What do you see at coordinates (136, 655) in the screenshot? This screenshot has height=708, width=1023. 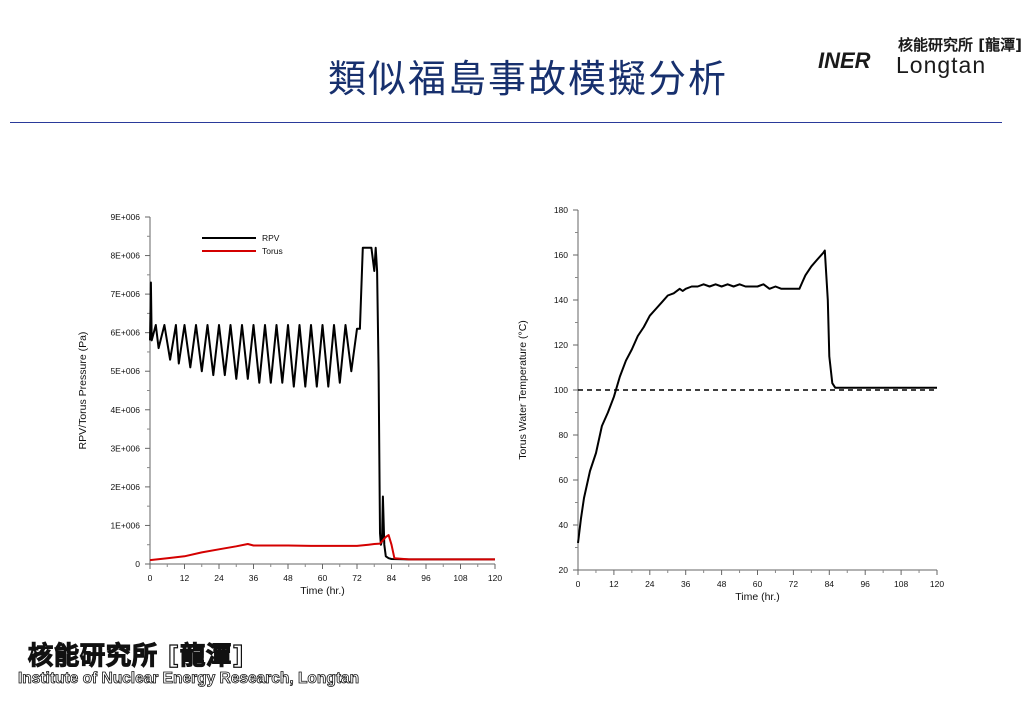 I see `footer-name-cn: 核能研究所 [龍潭]` at bounding box center [136, 655].